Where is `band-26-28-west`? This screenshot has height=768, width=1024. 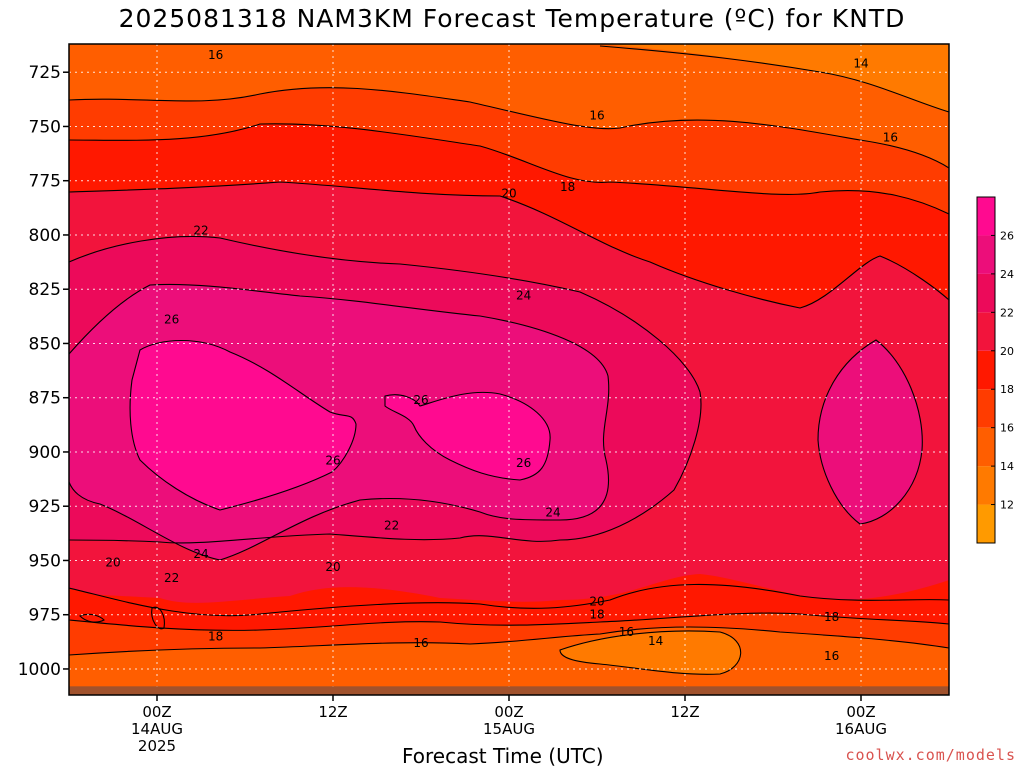
band-26-28-west is located at coordinates (243, 425).